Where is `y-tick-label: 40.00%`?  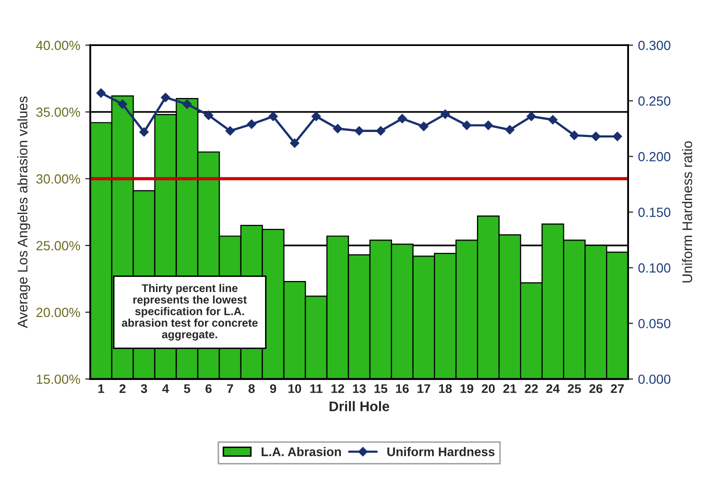 y-tick-label: 40.00% is located at coordinates (58, 45).